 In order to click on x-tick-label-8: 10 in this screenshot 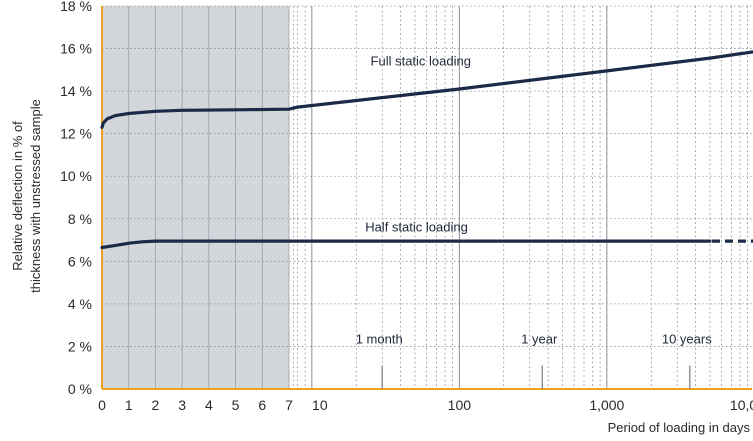, I will do `click(320, 405)`.